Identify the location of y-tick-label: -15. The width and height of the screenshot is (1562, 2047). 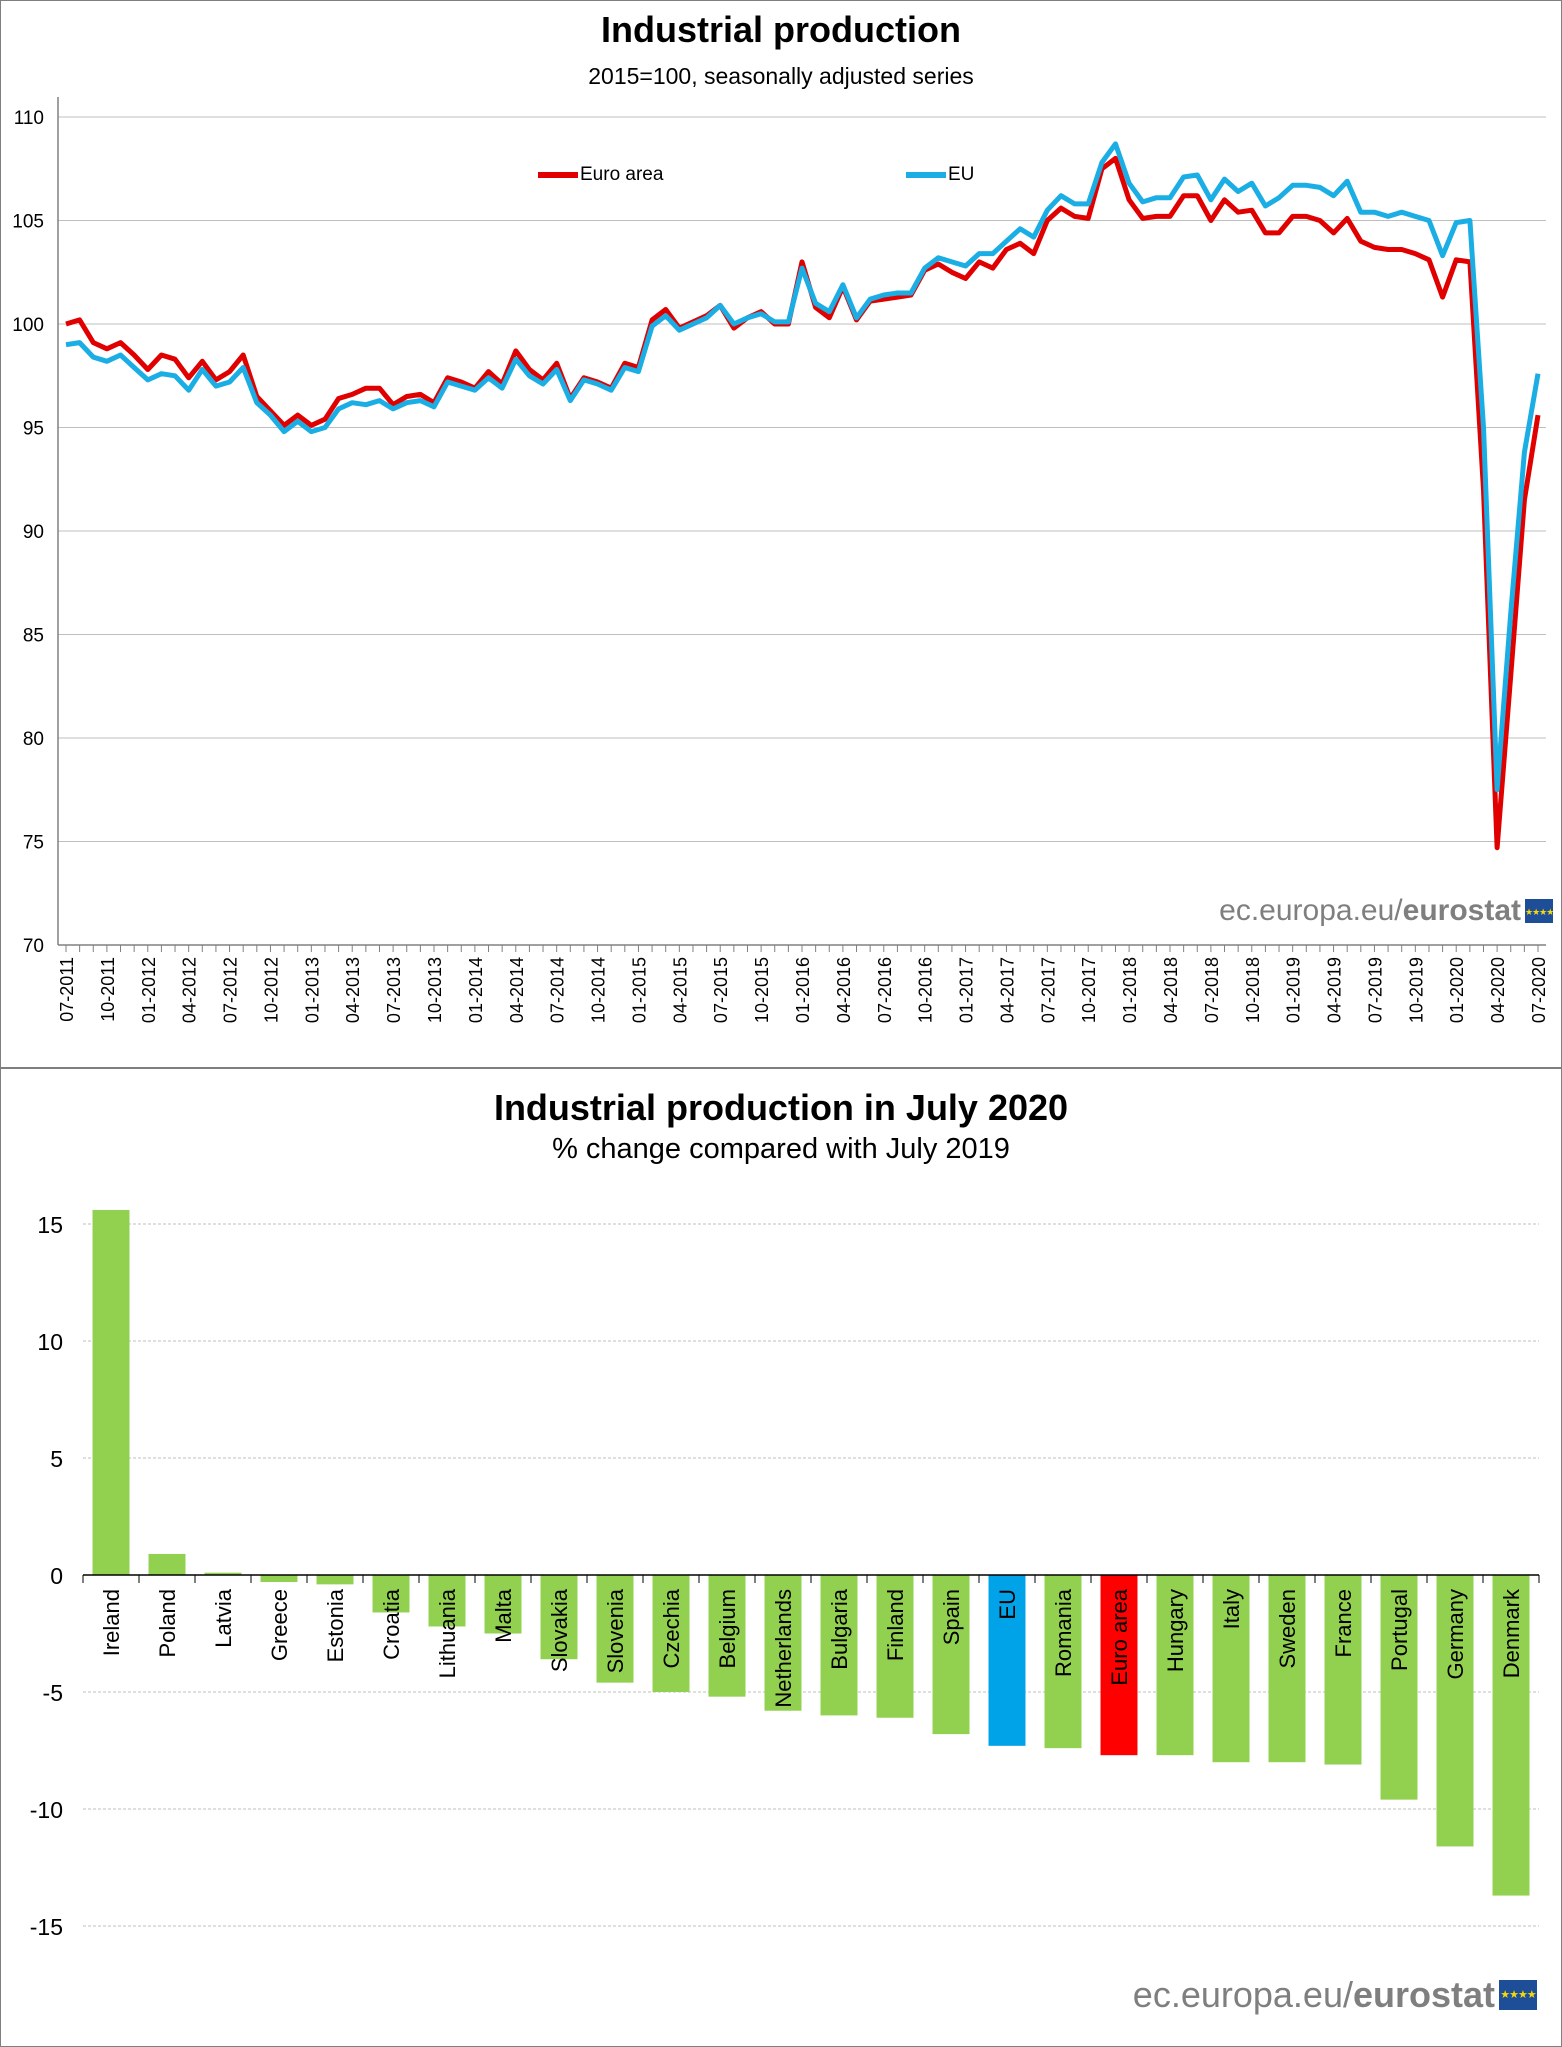
(46, 1927).